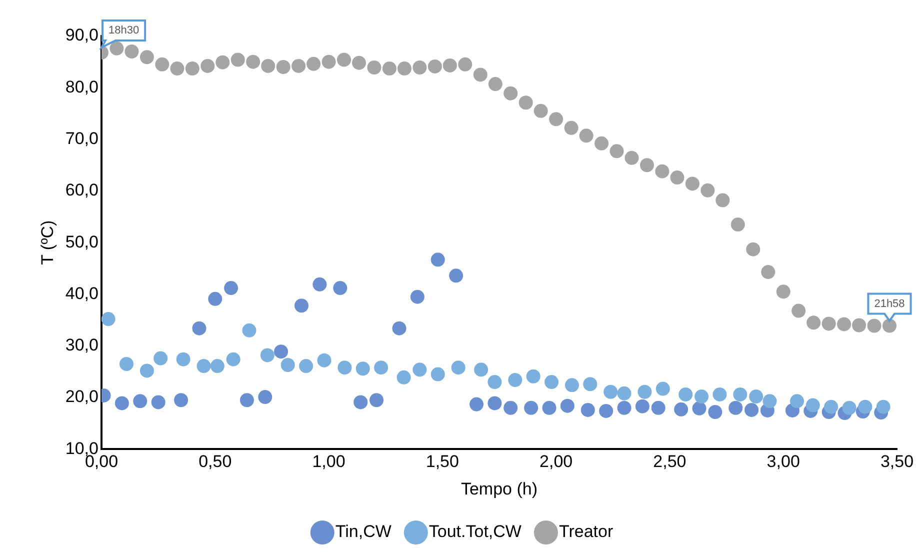  I want to click on y-tick-label: 70,0, so click(81, 138).